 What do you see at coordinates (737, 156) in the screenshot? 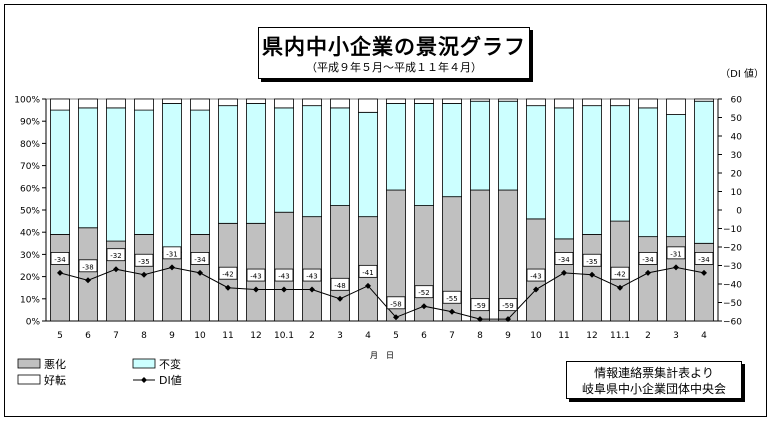
I see `y-right-tick-label: 30` at bounding box center [737, 156].